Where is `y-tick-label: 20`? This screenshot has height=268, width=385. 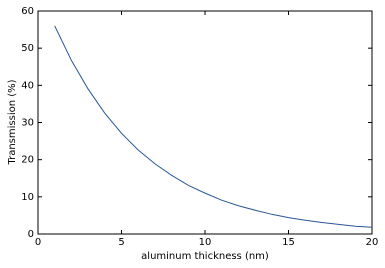 y-tick-label: 20 is located at coordinates (27, 160).